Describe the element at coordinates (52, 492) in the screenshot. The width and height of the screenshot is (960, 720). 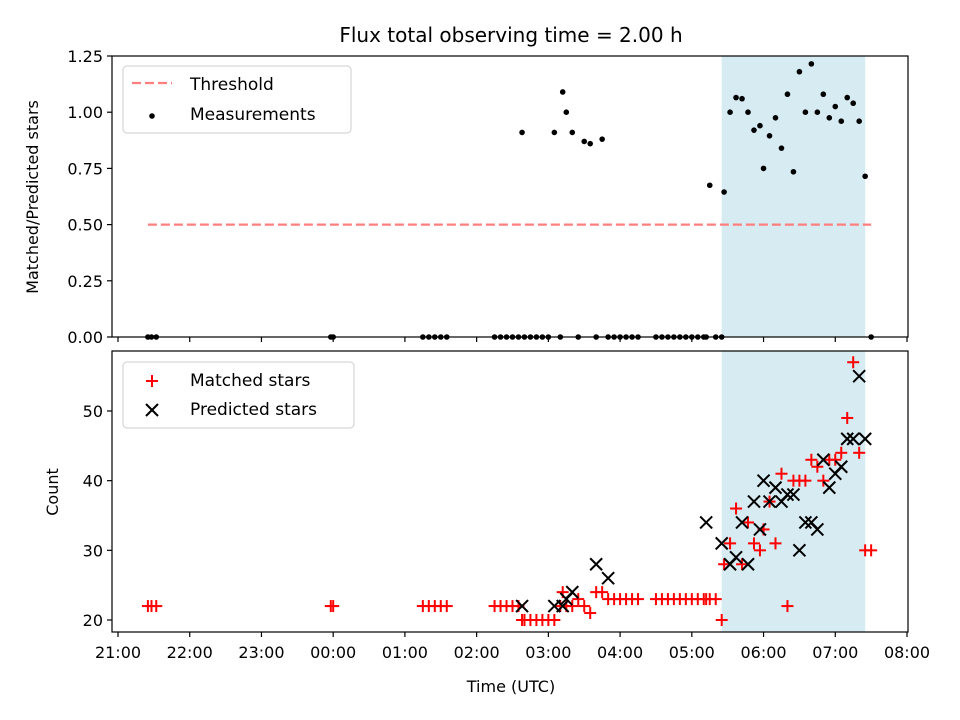
I see `bottom-y-axis-label: Count` at that location.